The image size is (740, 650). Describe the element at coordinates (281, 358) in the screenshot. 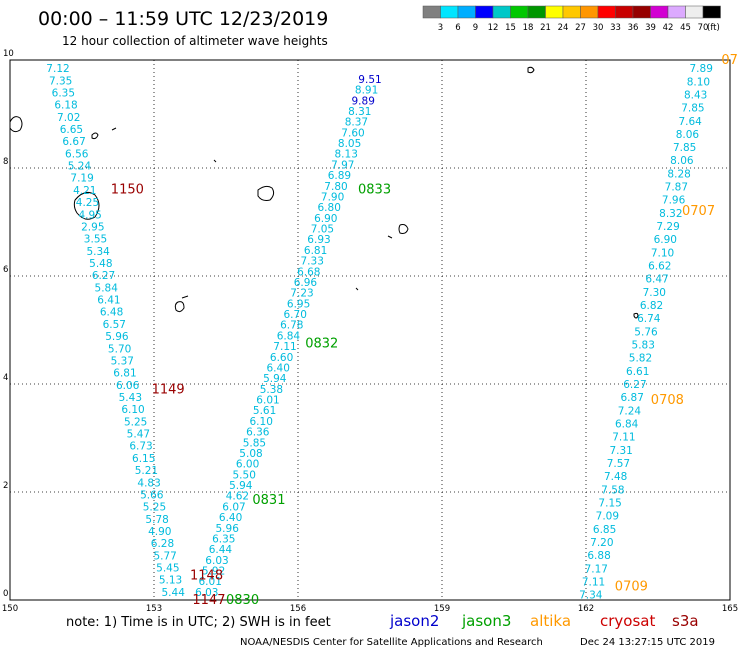

I see `wave-height-value: 6.60` at that location.